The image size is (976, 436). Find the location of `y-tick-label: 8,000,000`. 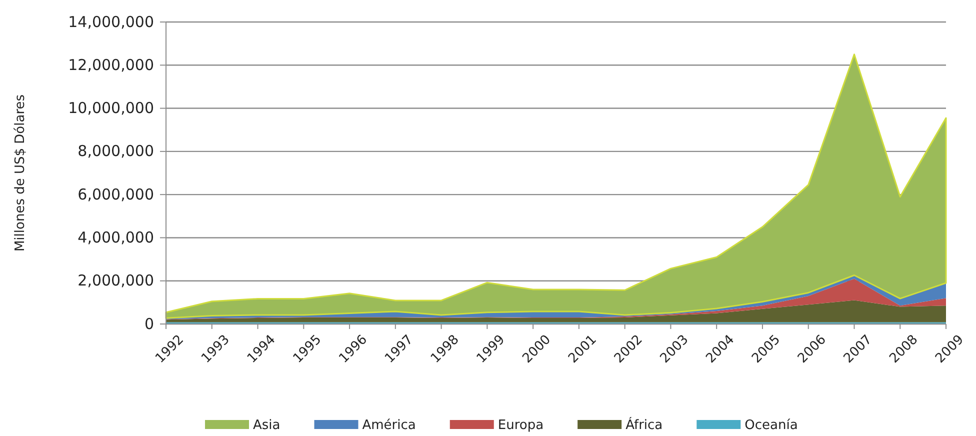

y-tick-label: 8,000,000 is located at coordinates (116, 151).